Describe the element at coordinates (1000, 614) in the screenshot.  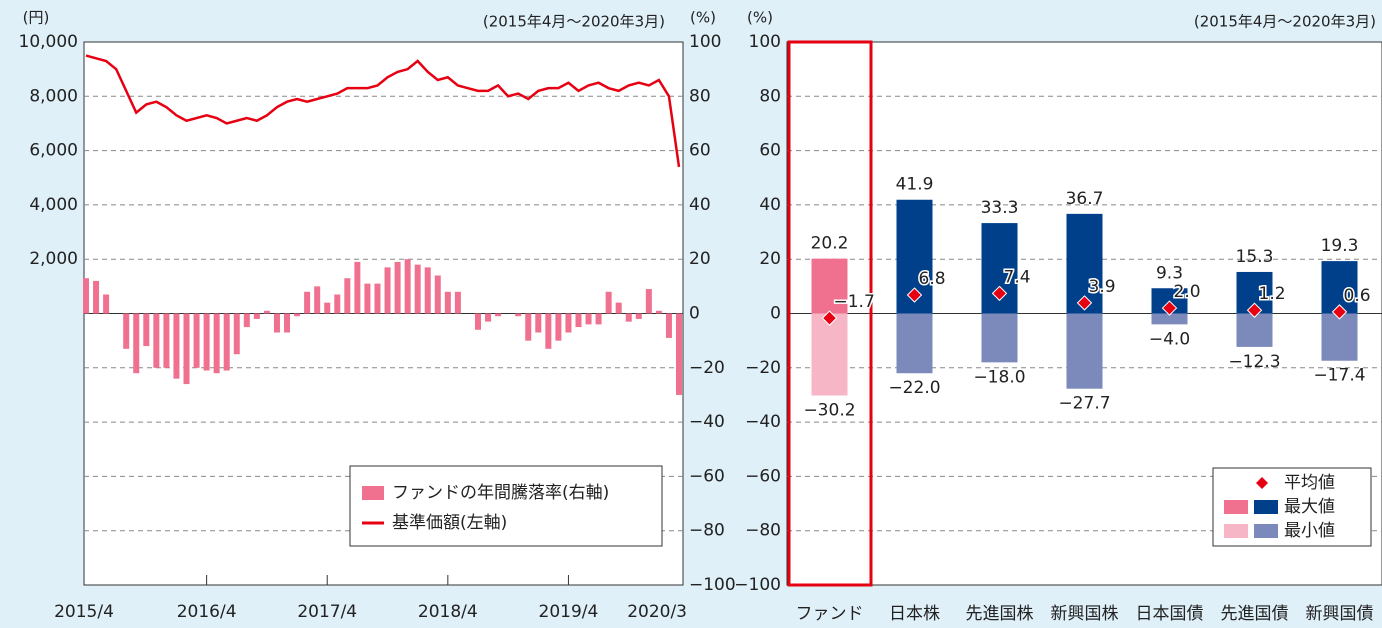
I see `x-tick-label: 先進国株` at that location.